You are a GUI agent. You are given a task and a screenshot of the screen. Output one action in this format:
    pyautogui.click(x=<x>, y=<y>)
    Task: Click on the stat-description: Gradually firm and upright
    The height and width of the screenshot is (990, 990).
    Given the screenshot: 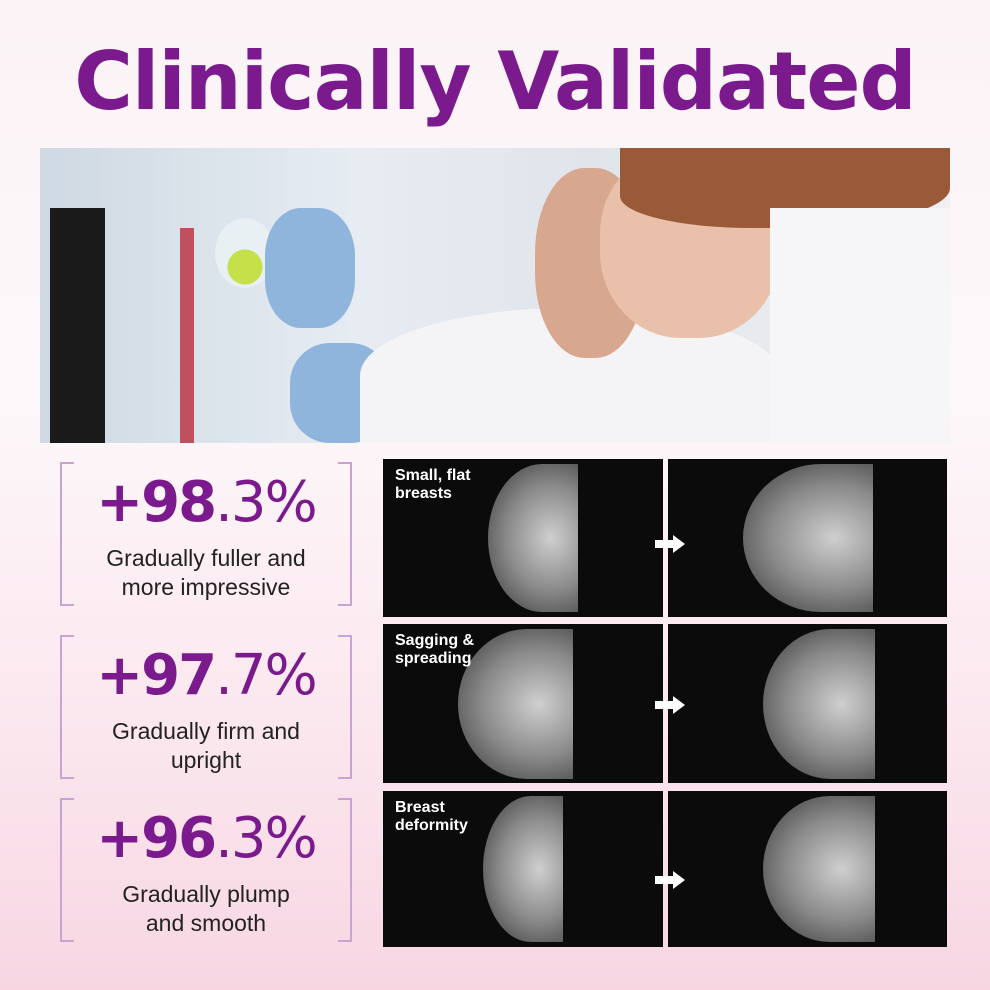 What is the action you would take?
    pyautogui.click(x=206, y=746)
    